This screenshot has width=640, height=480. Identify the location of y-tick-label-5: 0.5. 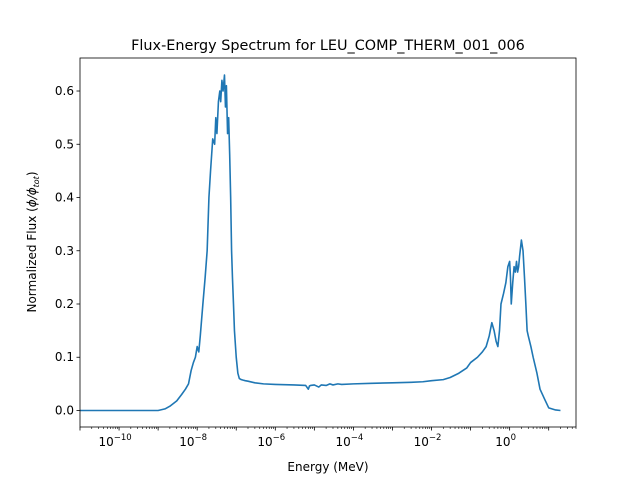
(64, 144).